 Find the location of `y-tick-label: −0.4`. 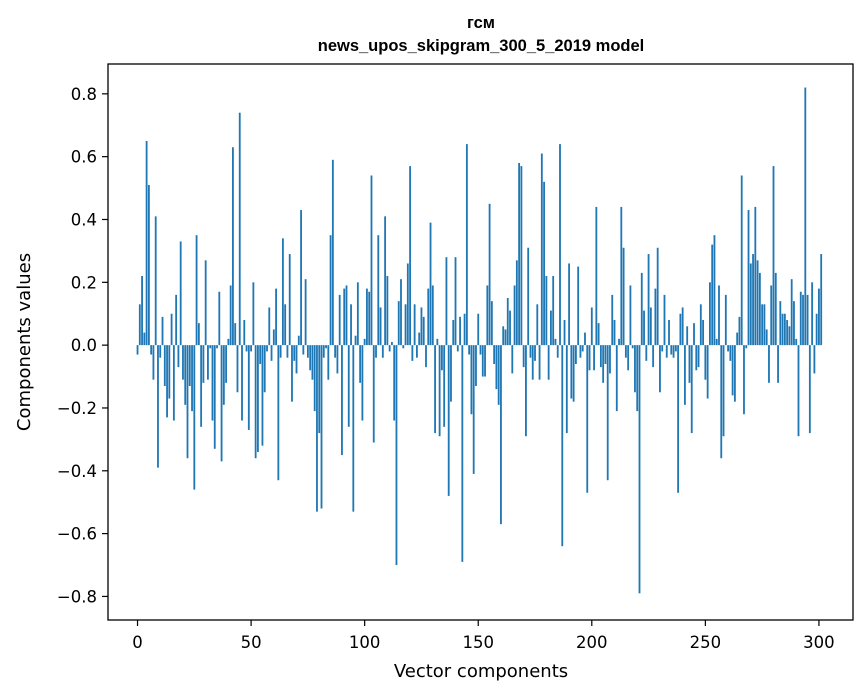

y-tick-label: −0.4 is located at coordinates (77, 471).